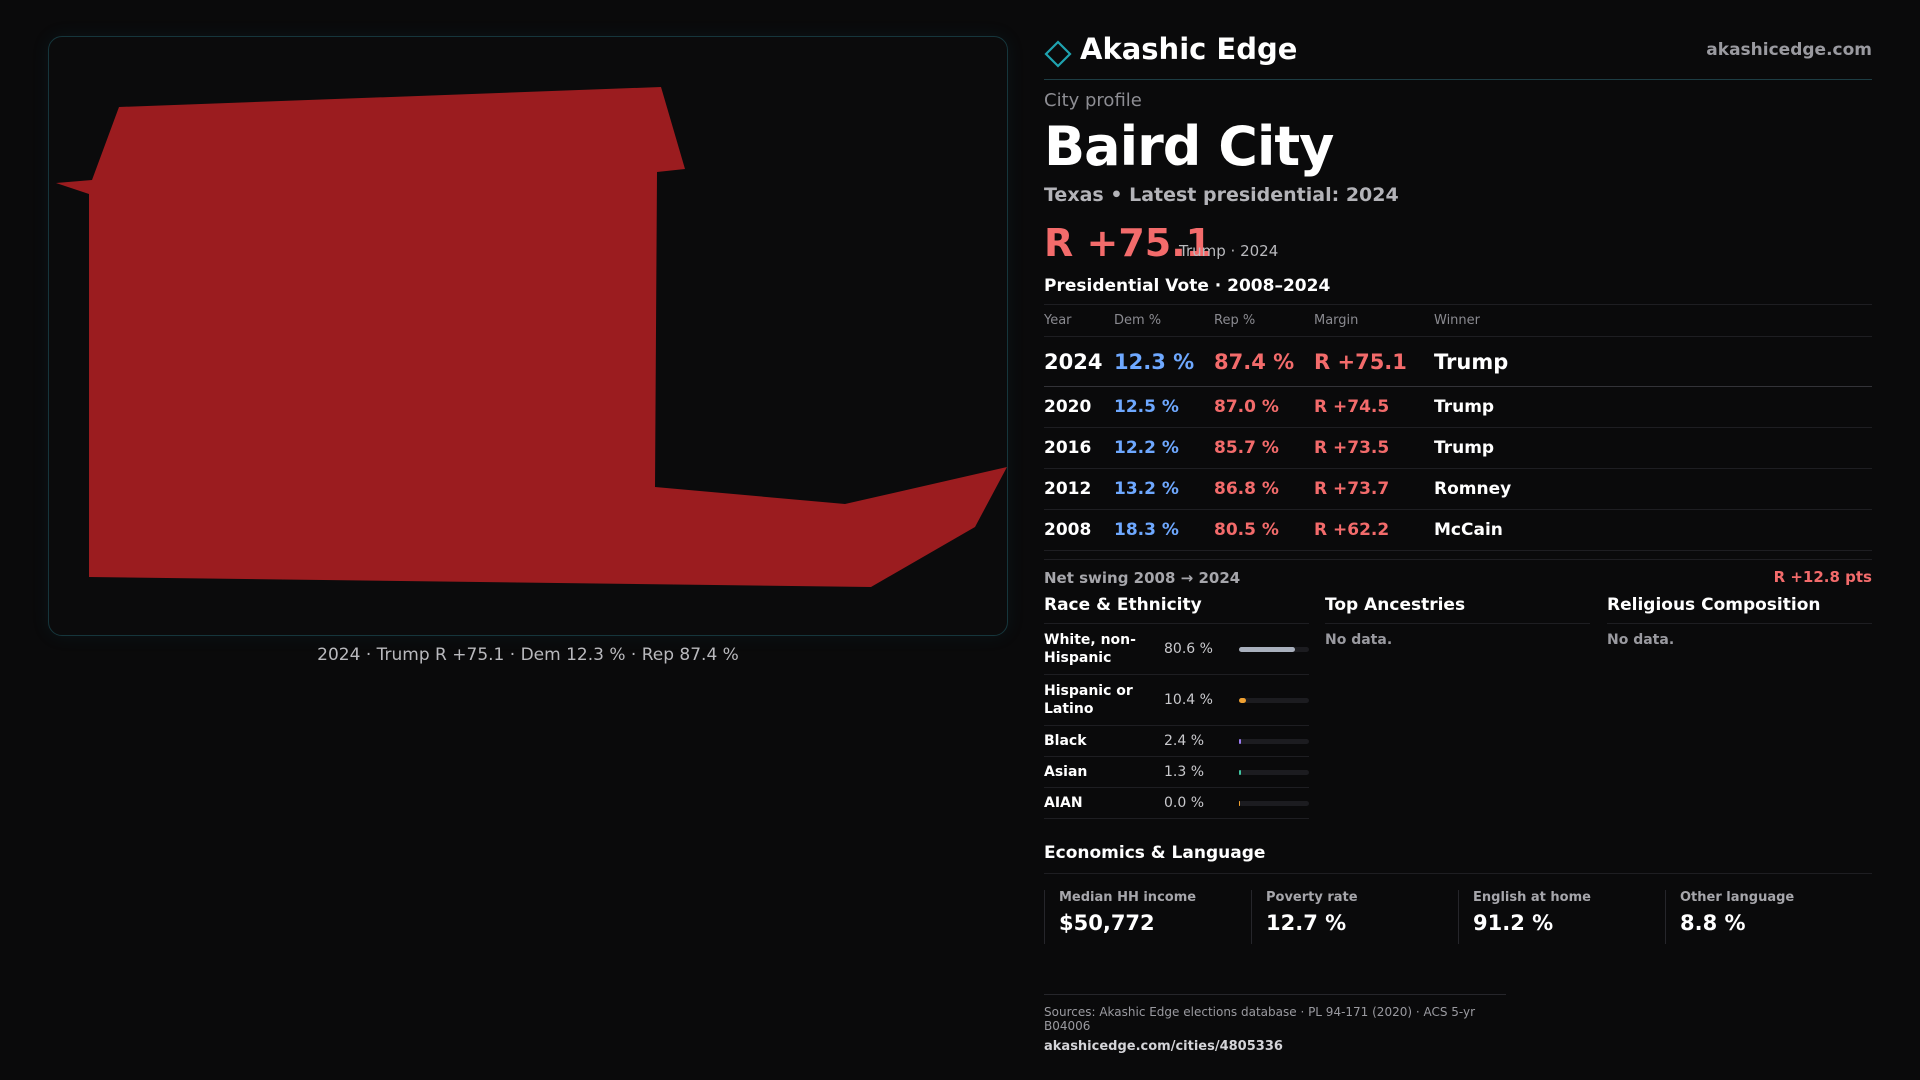  Describe the element at coordinates (1065, 741) in the screenshot. I see `race-label: Black` at that location.